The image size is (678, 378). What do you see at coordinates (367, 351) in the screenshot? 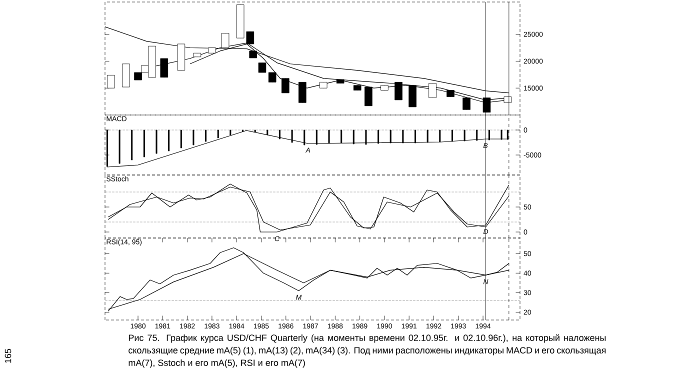
I see `text: Рис 75. График курса USD/CHF Quarterly (на моменты времени 02.10.95г. и 02.10.96г.), на который наложены скользящие средние mA(5) (1), mA(13) (2), mA(34) (3). Под ними расположены индикаторы MACD и его скользящая mA(7), Sstoch и его mA(5), RSI и его mA(7)` at bounding box center [367, 351].